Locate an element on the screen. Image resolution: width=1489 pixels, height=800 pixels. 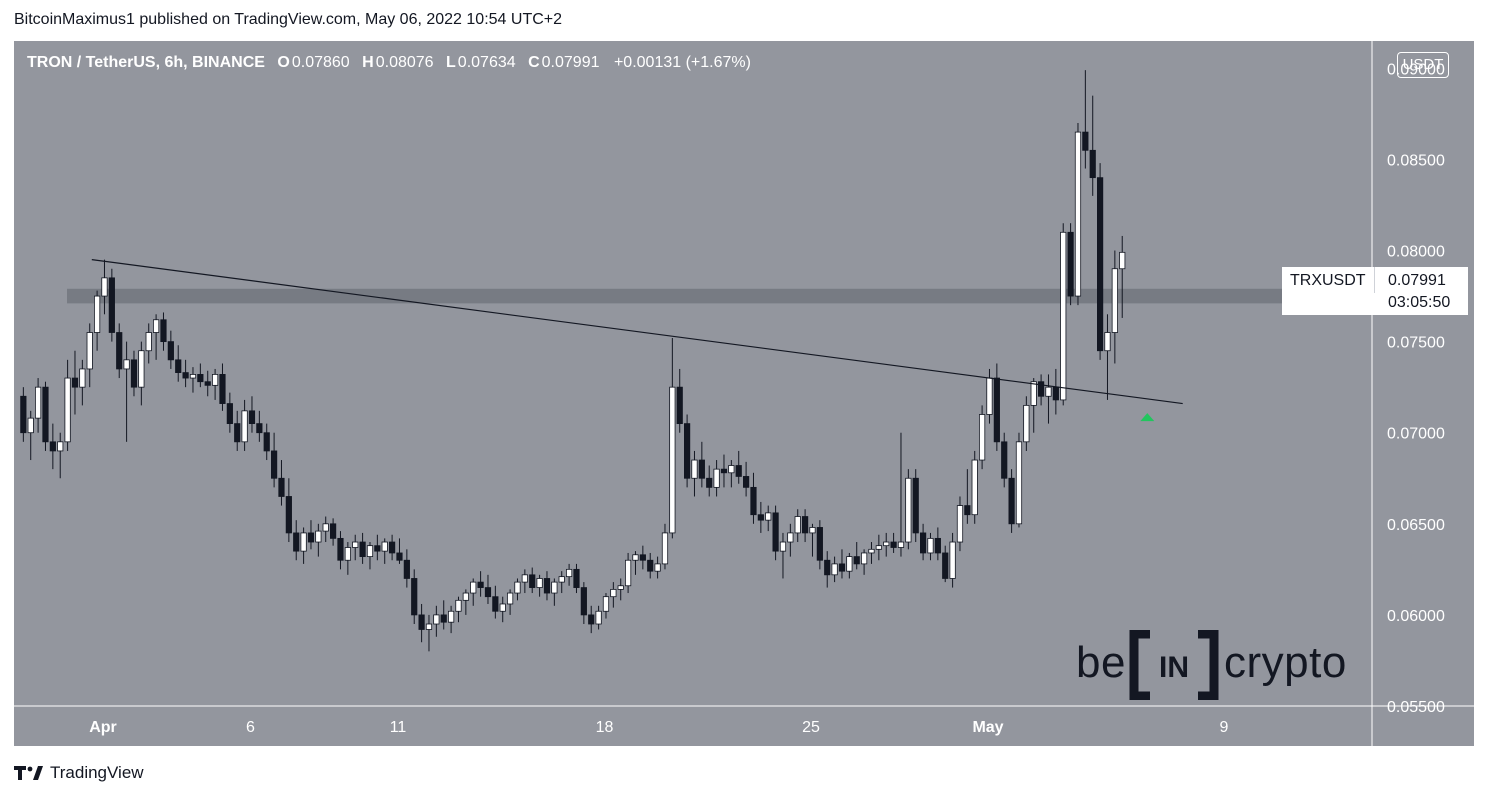
time-axis: Apr 6 11 18 25 May 9 is located at coordinates (658, 727).